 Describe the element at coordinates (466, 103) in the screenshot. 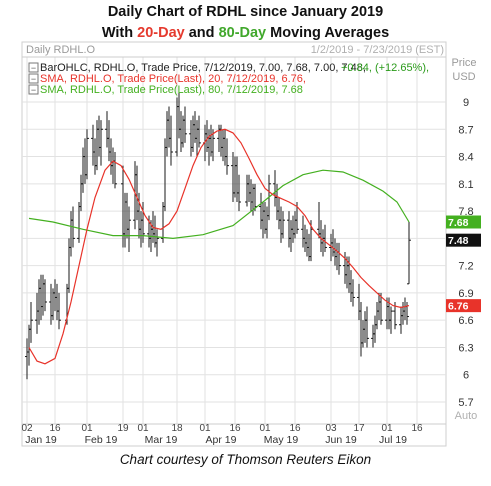

I see `y-tick-label: 9` at that location.